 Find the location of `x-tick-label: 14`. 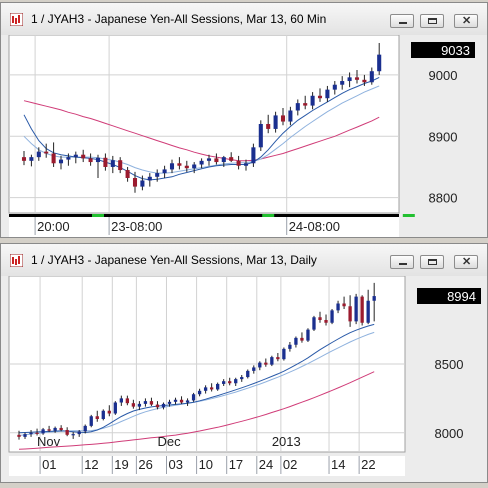

x-tick-label: 14 is located at coordinates (338, 464).